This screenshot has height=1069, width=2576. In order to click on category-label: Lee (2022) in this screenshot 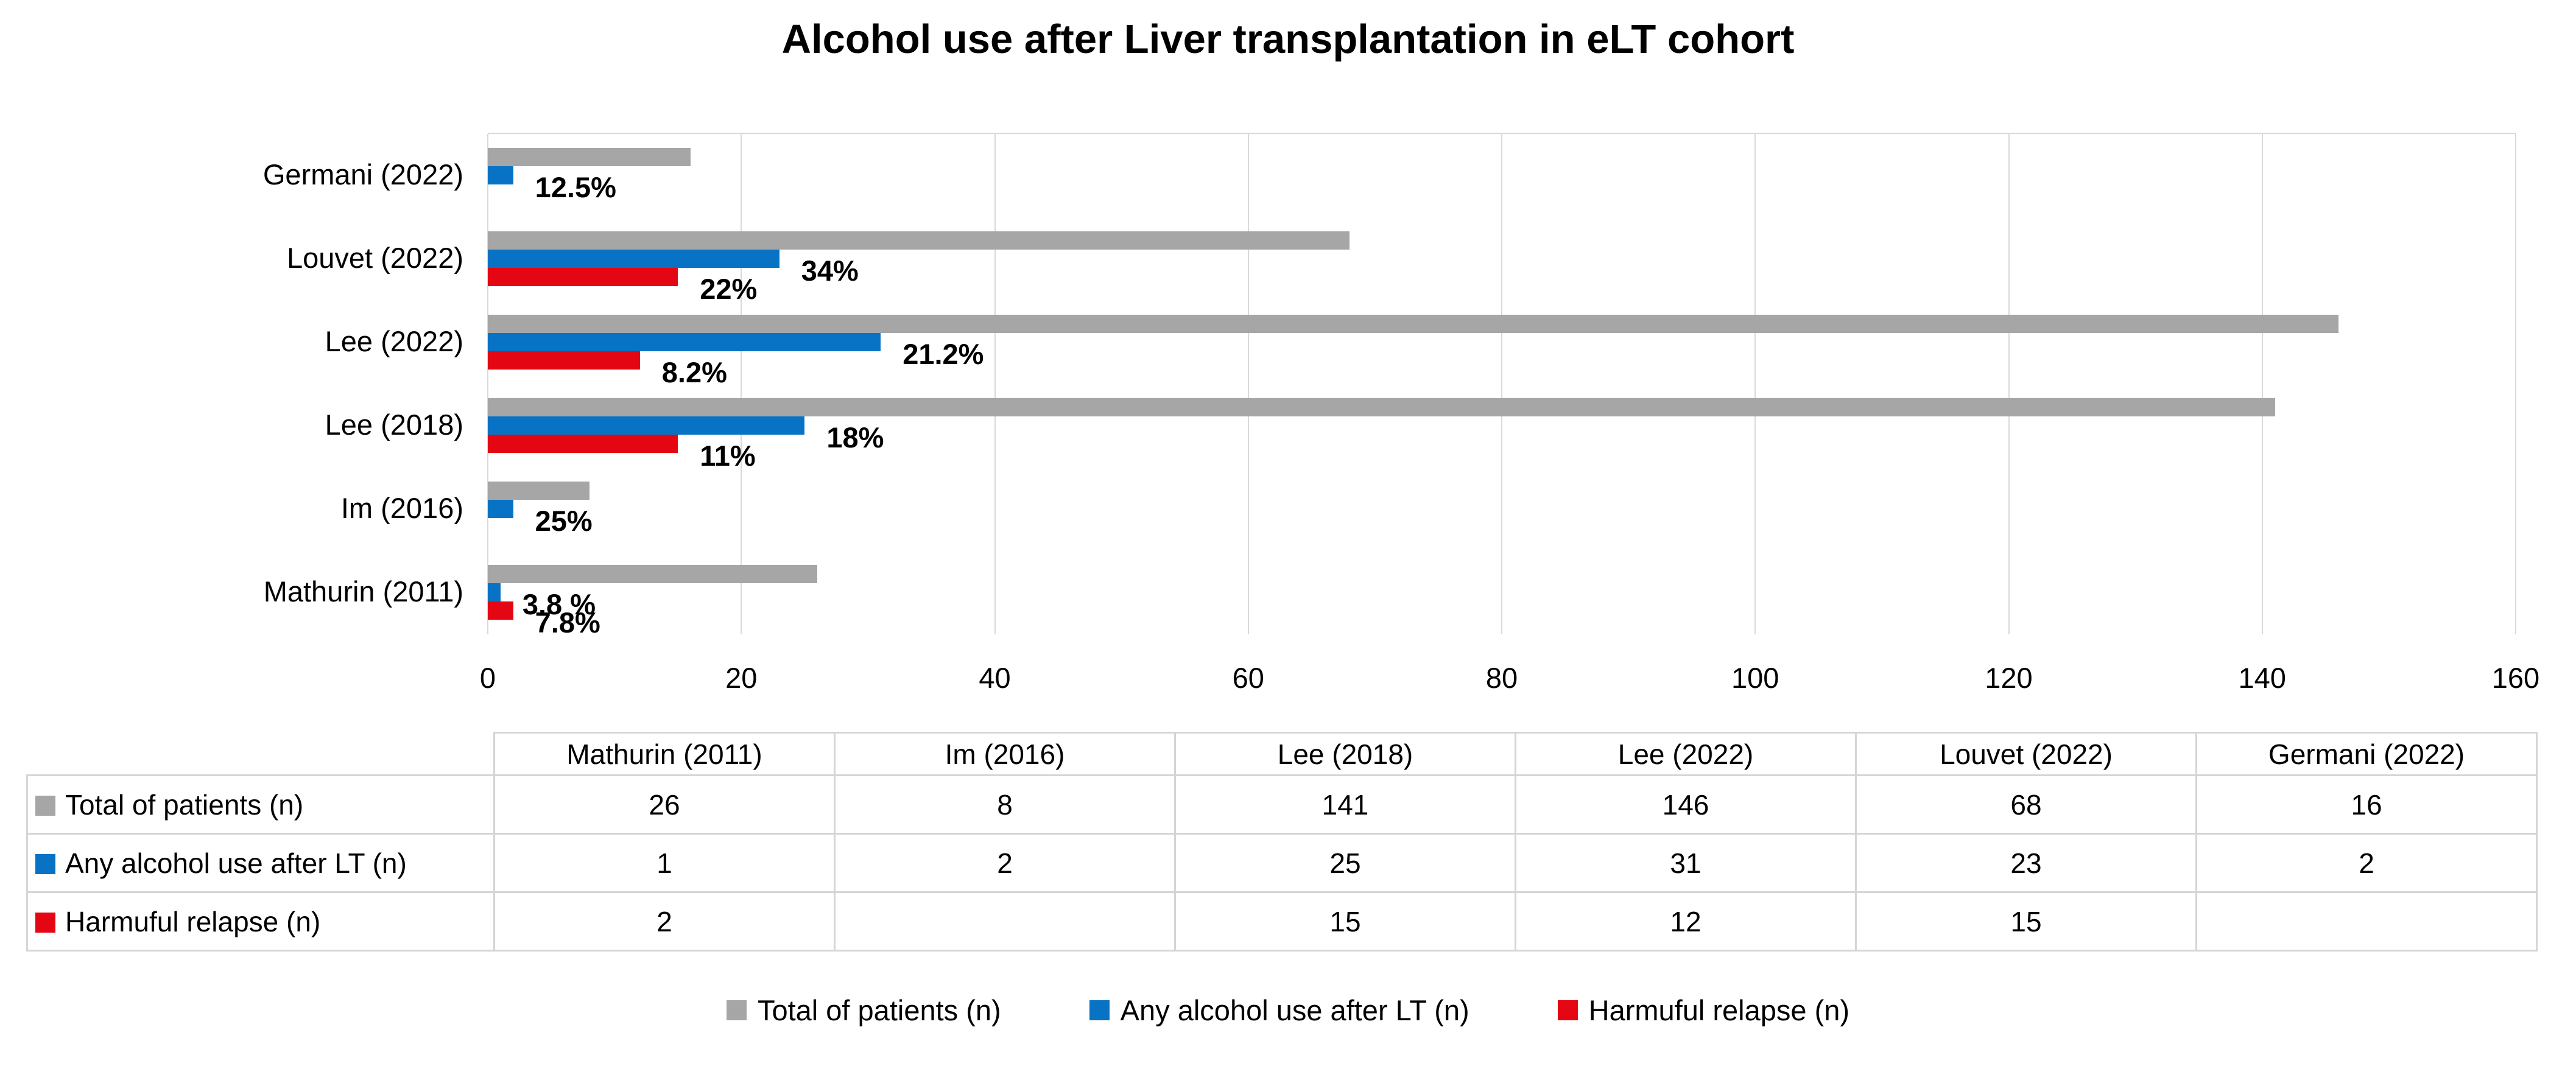, I will do `click(394, 341)`.